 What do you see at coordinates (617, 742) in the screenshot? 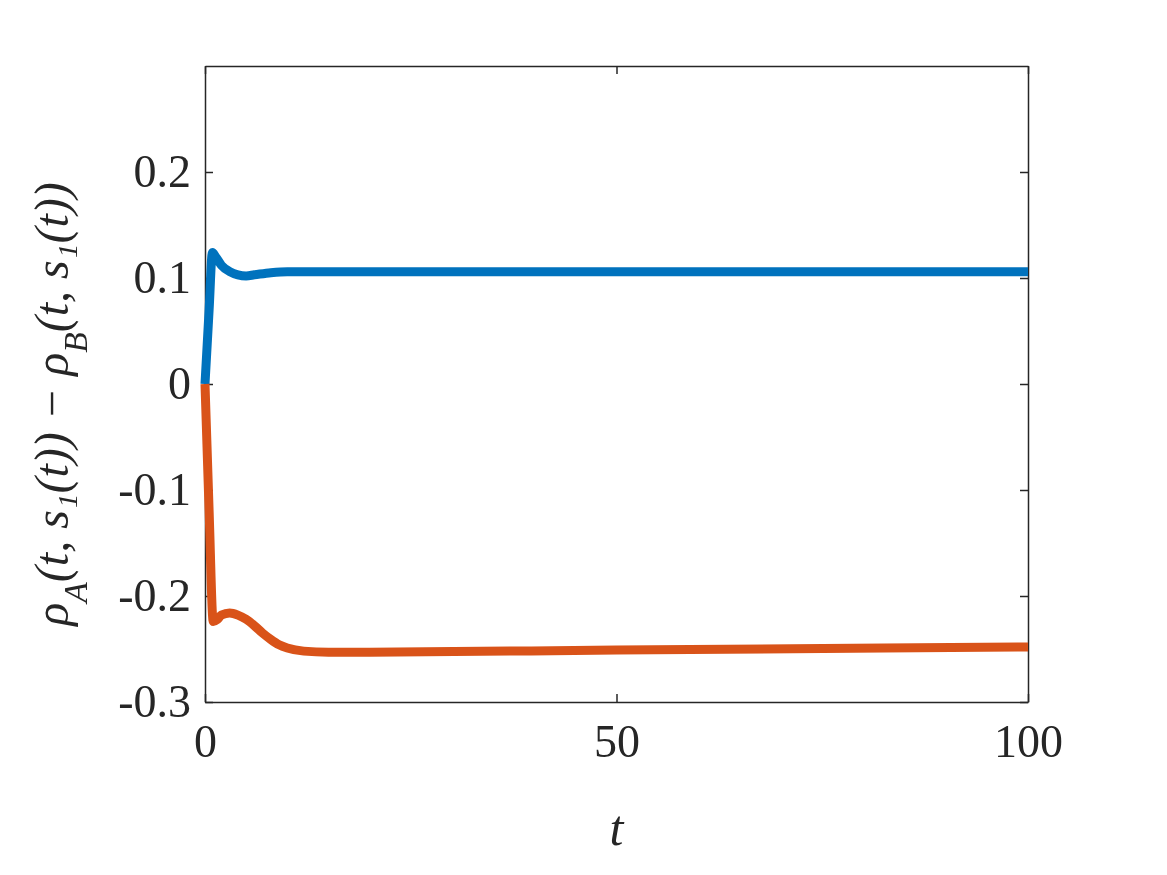
I see `x-tick-label: 50` at bounding box center [617, 742].